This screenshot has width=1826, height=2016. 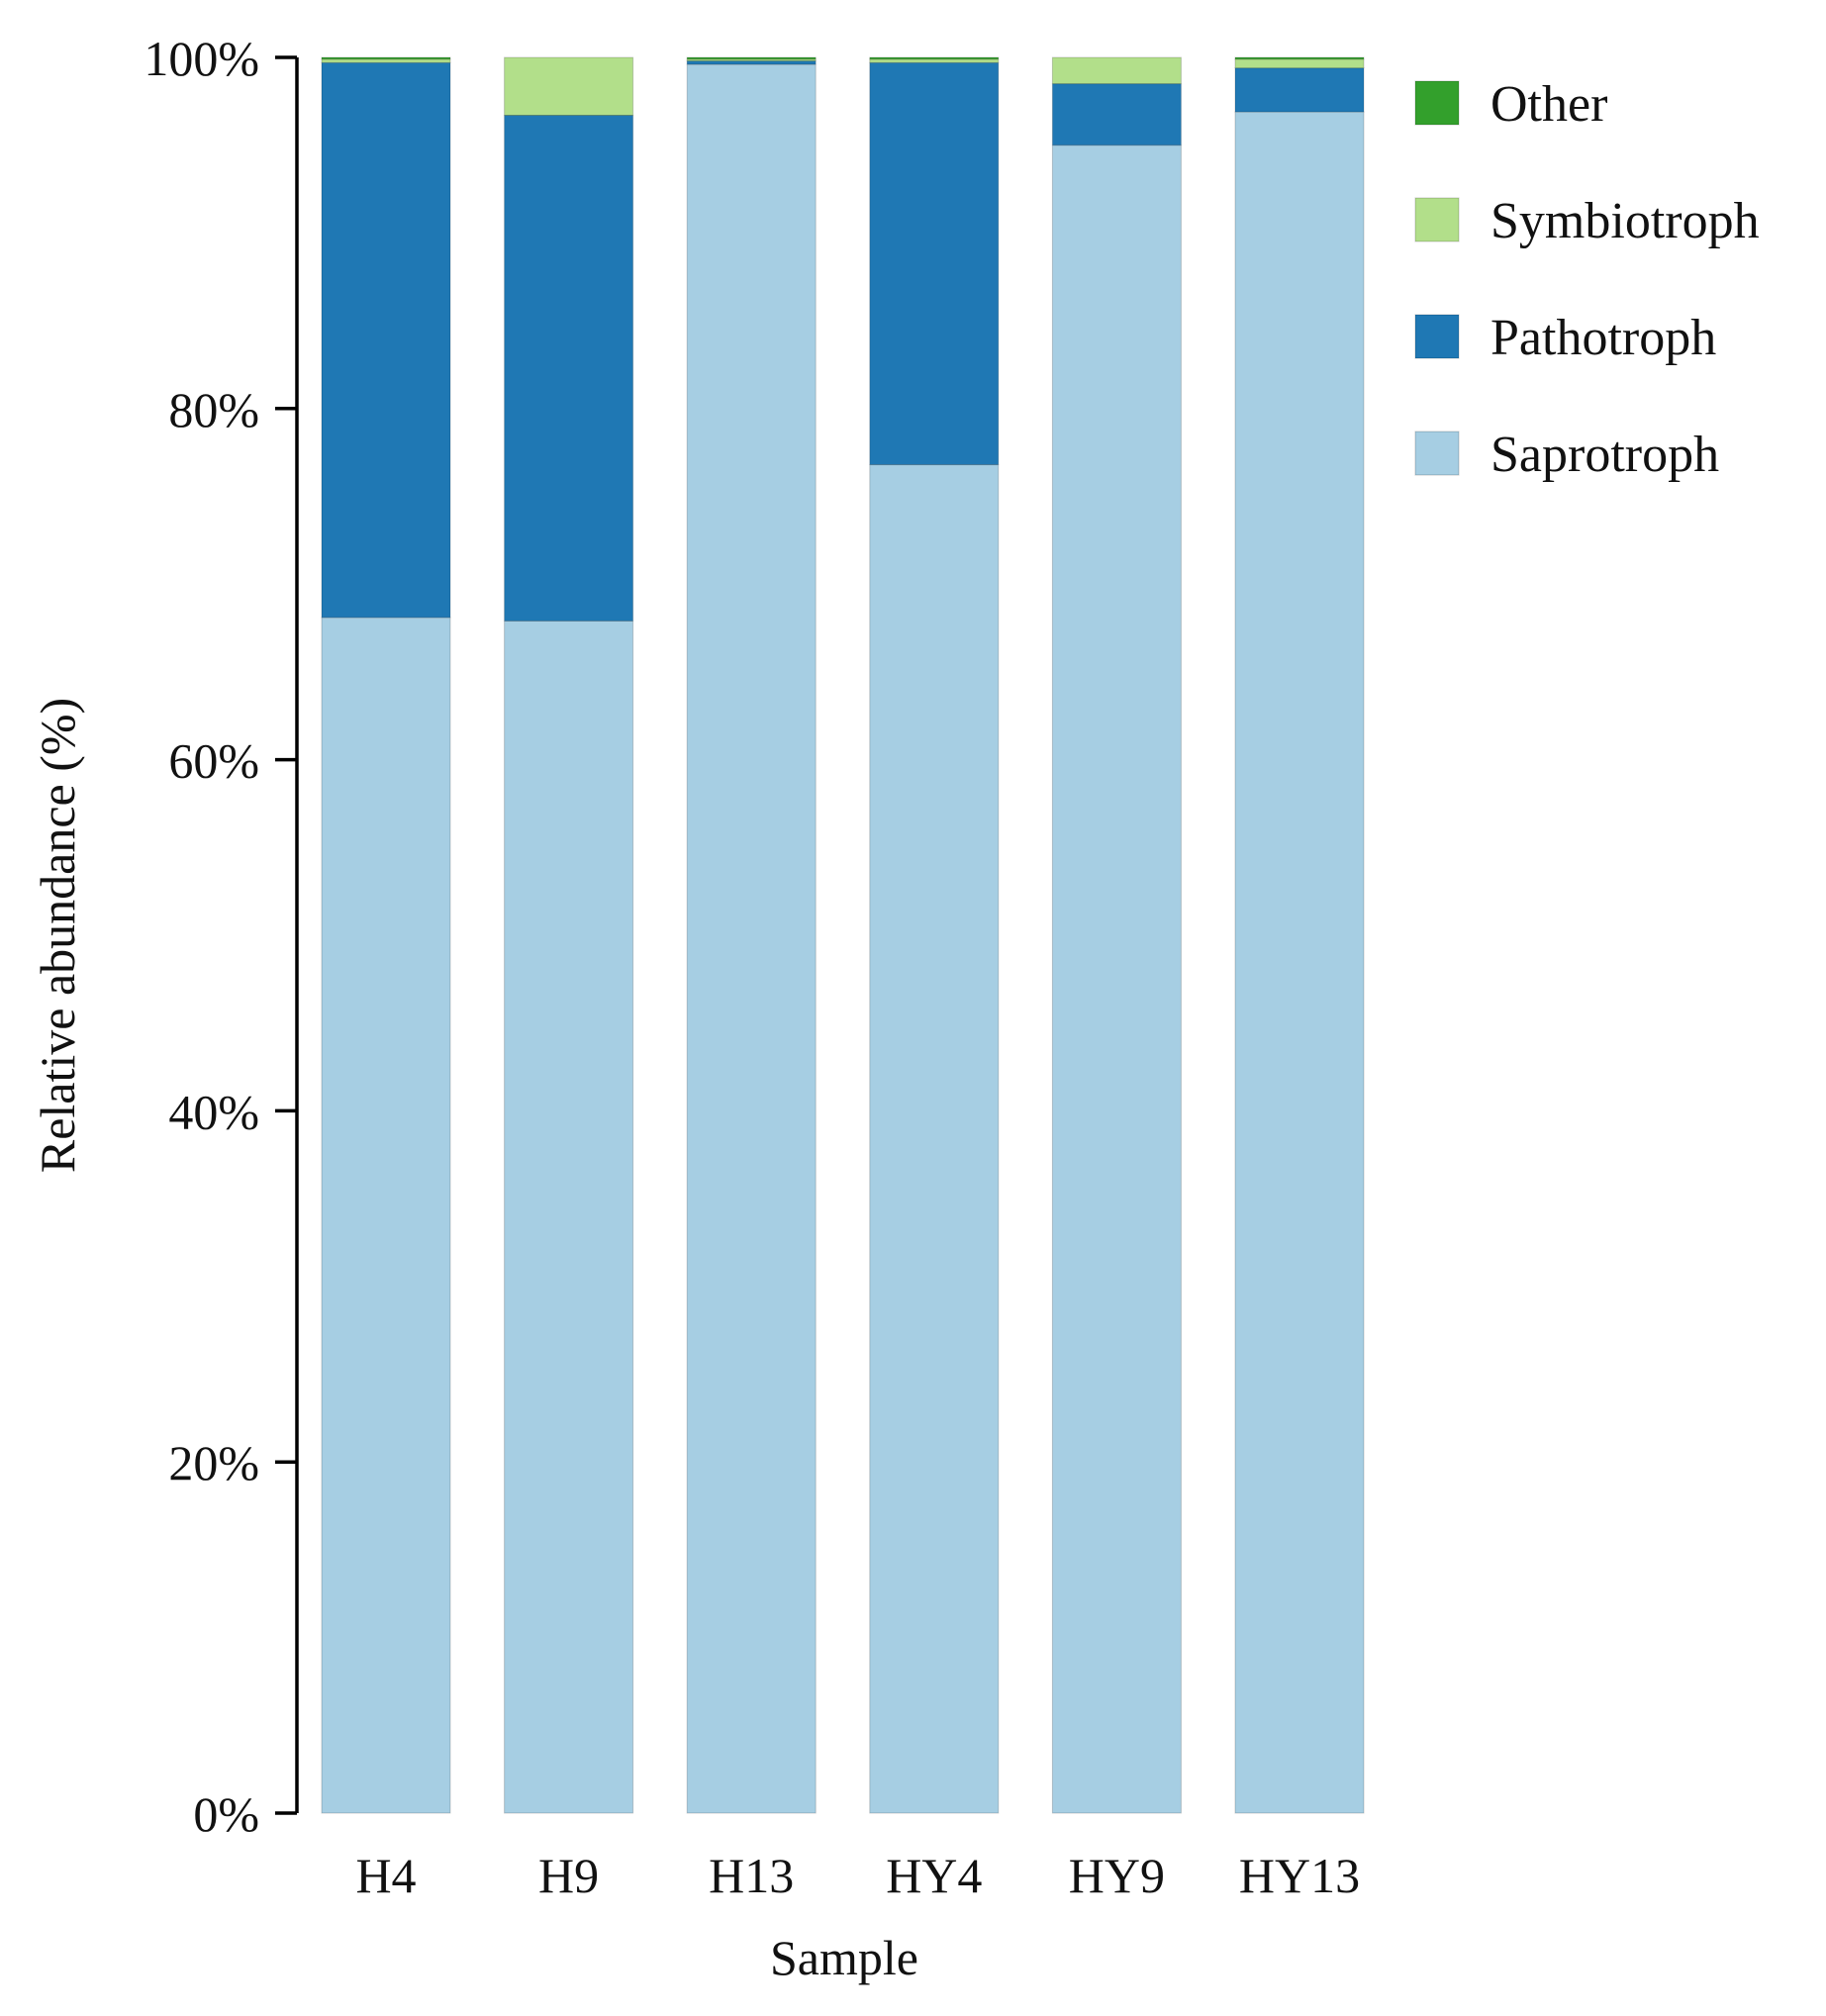 I want to click on bar-segment-other-hy4, so click(x=934, y=58).